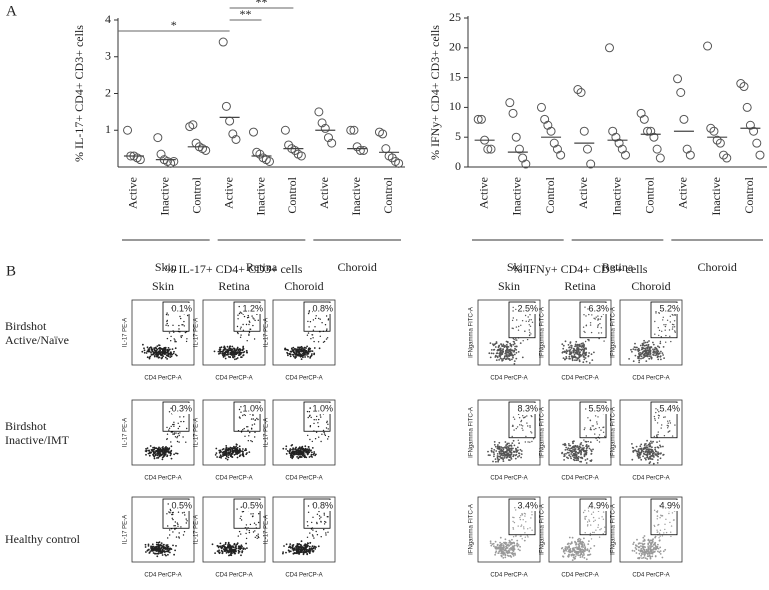  Describe the element at coordinates (260, 196) in the screenshot. I see `x-tick-label: Inactive` at that location.